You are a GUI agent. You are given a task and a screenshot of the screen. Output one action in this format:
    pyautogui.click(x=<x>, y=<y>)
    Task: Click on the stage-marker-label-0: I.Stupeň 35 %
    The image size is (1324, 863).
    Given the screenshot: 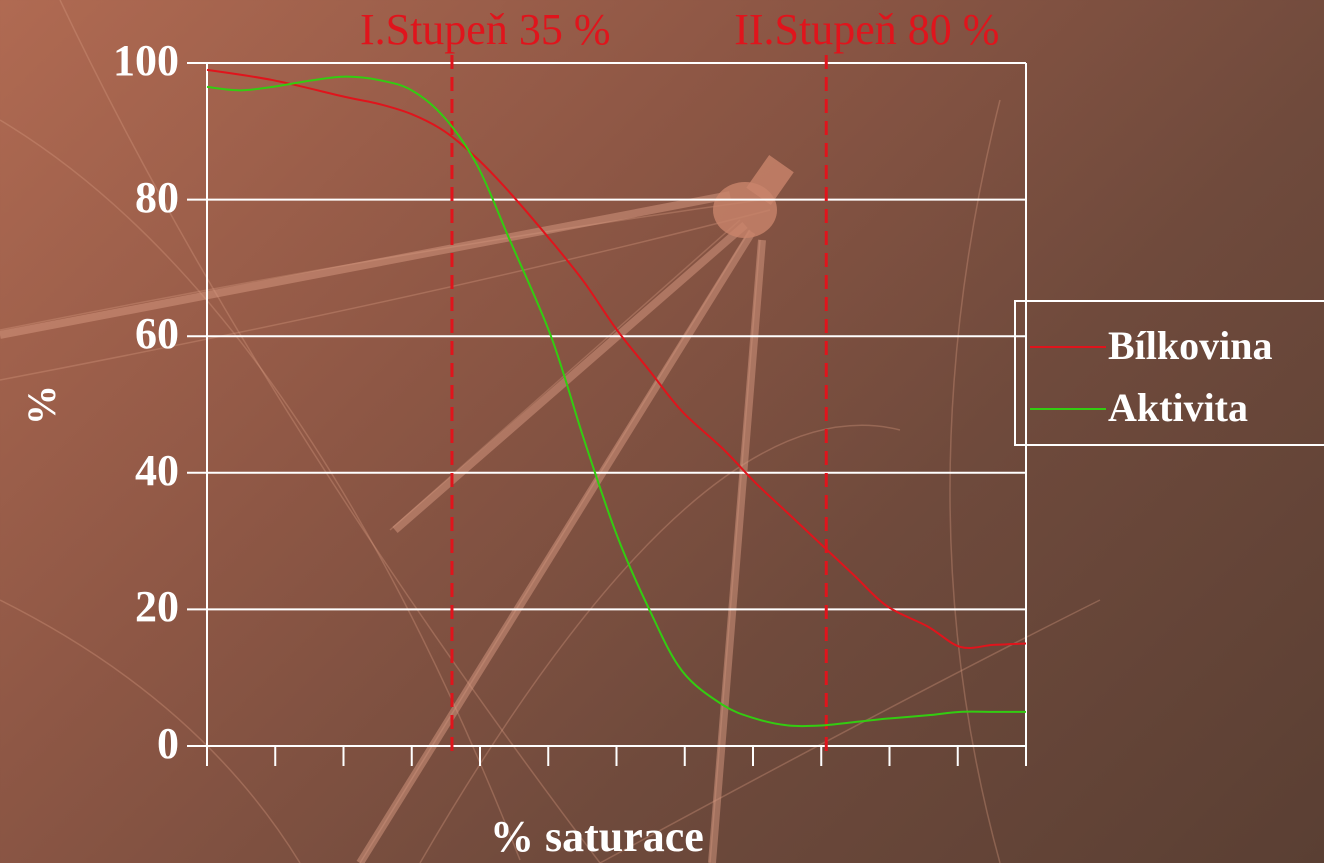 What is the action you would take?
    pyautogui.click(x=485, y=29)
    